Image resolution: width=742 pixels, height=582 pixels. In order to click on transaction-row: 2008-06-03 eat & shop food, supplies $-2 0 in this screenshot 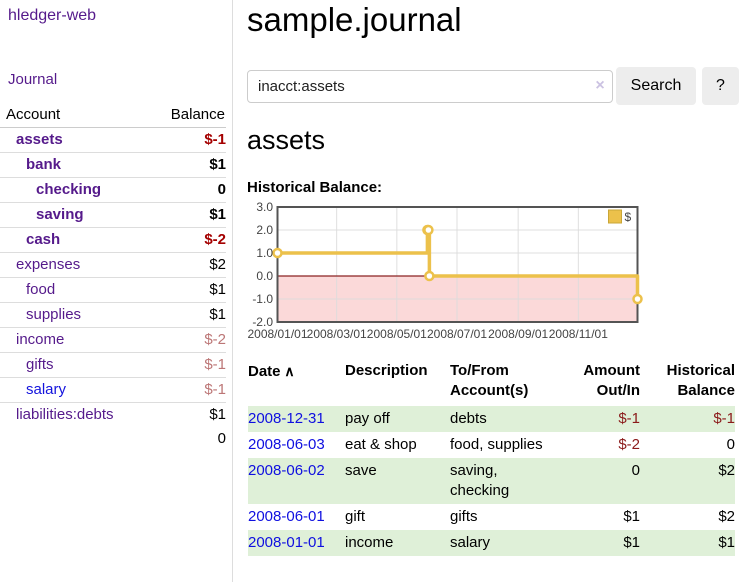, I will do `click(491, 445)`.